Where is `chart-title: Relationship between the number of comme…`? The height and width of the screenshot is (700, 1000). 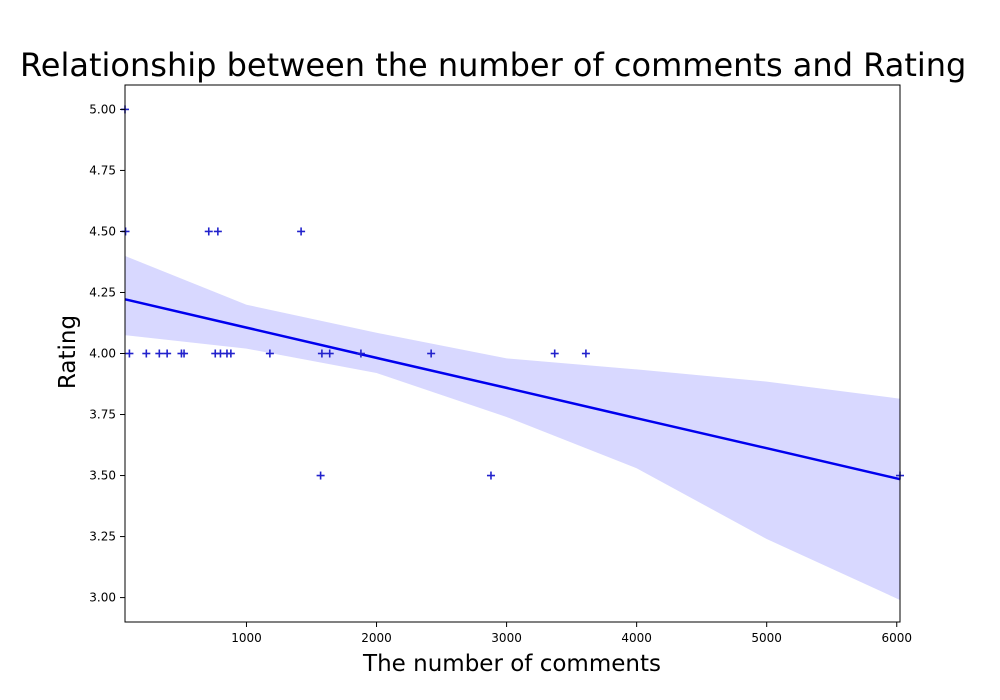
chart-title: Relationship between the number of comme… is located at coordinates (493, 65).